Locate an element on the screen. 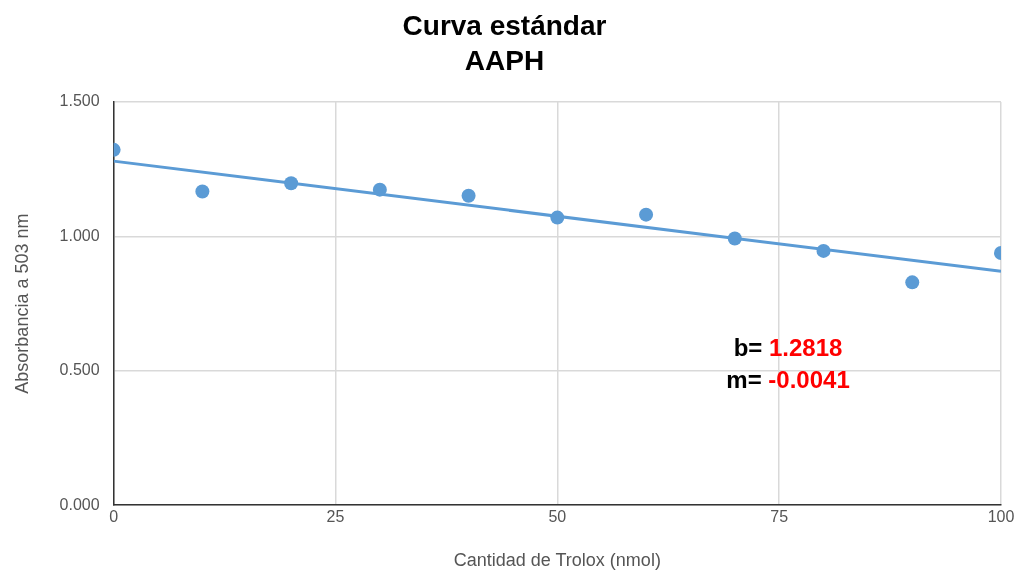 The height and width of the screenshot is (580, 1023). y-tick-label: 0.500 is located at coordinates (79, 370).